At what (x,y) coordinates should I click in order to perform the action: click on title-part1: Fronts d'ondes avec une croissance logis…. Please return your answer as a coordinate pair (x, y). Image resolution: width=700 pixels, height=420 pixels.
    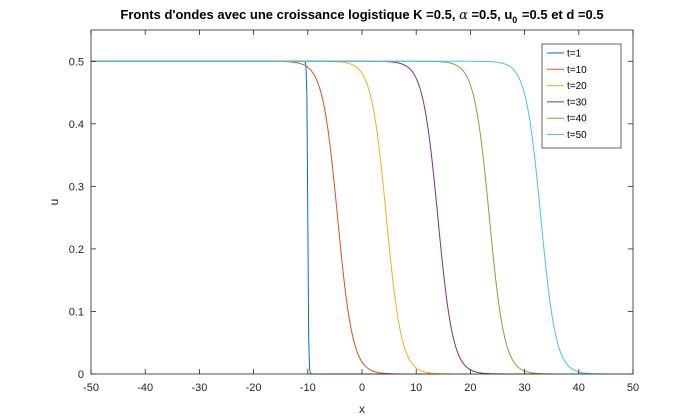
    Looking at the image, I should click on (289, 14).